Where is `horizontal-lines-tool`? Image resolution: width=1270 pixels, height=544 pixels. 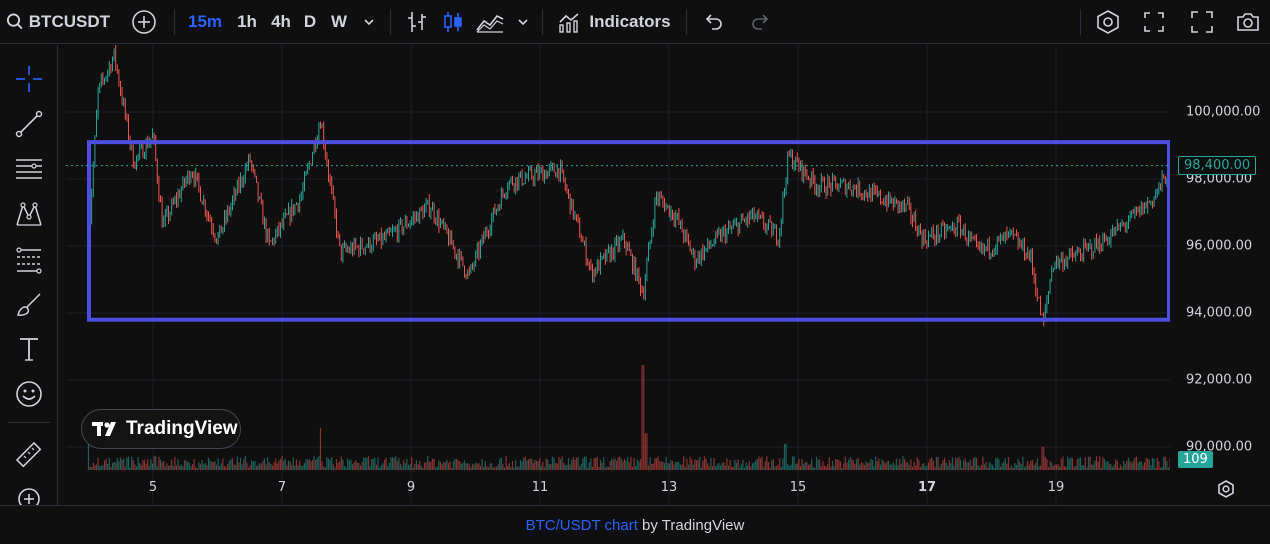 horizontal-lines-tool is located at coordinates (29, 169).